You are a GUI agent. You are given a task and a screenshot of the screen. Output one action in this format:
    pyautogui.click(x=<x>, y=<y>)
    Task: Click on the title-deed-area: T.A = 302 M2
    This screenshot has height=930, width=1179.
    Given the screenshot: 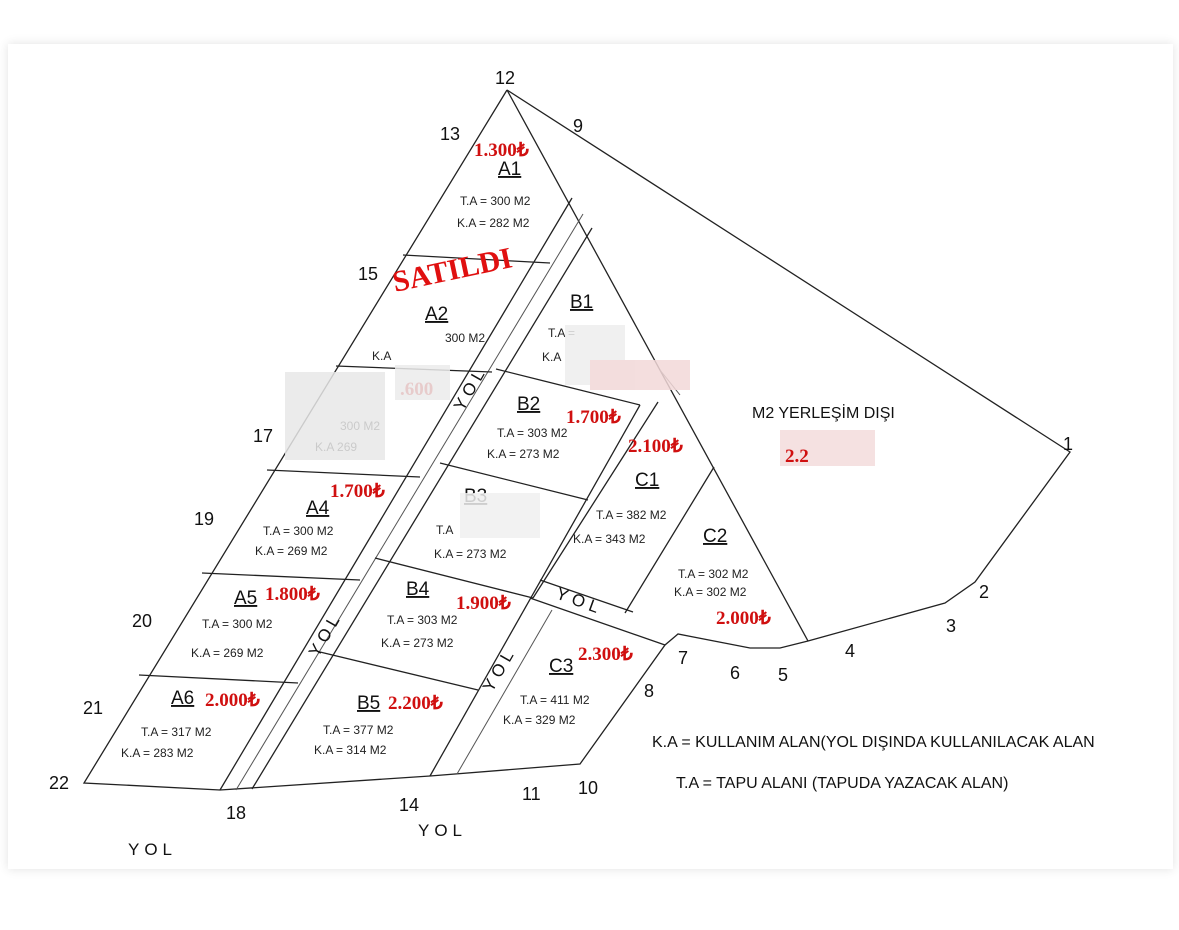 What is the action you would take?
    pyautogui.click(x=713, y=574)
    